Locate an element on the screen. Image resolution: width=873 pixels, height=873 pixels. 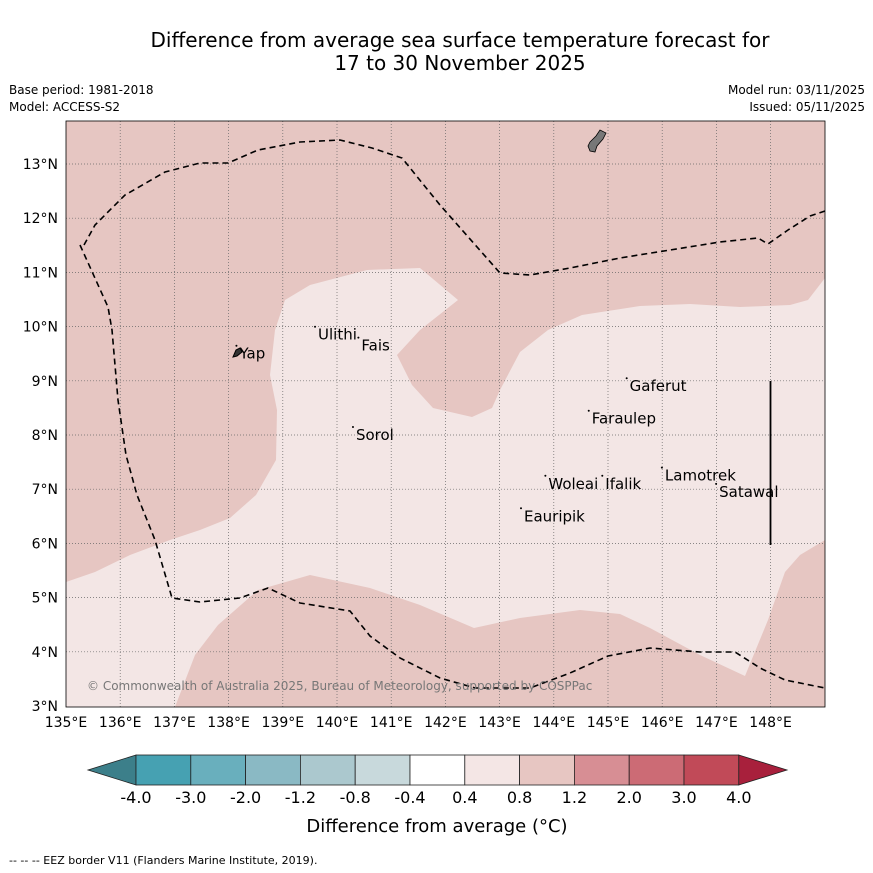
guam-island is located at coordinates (597, 141).